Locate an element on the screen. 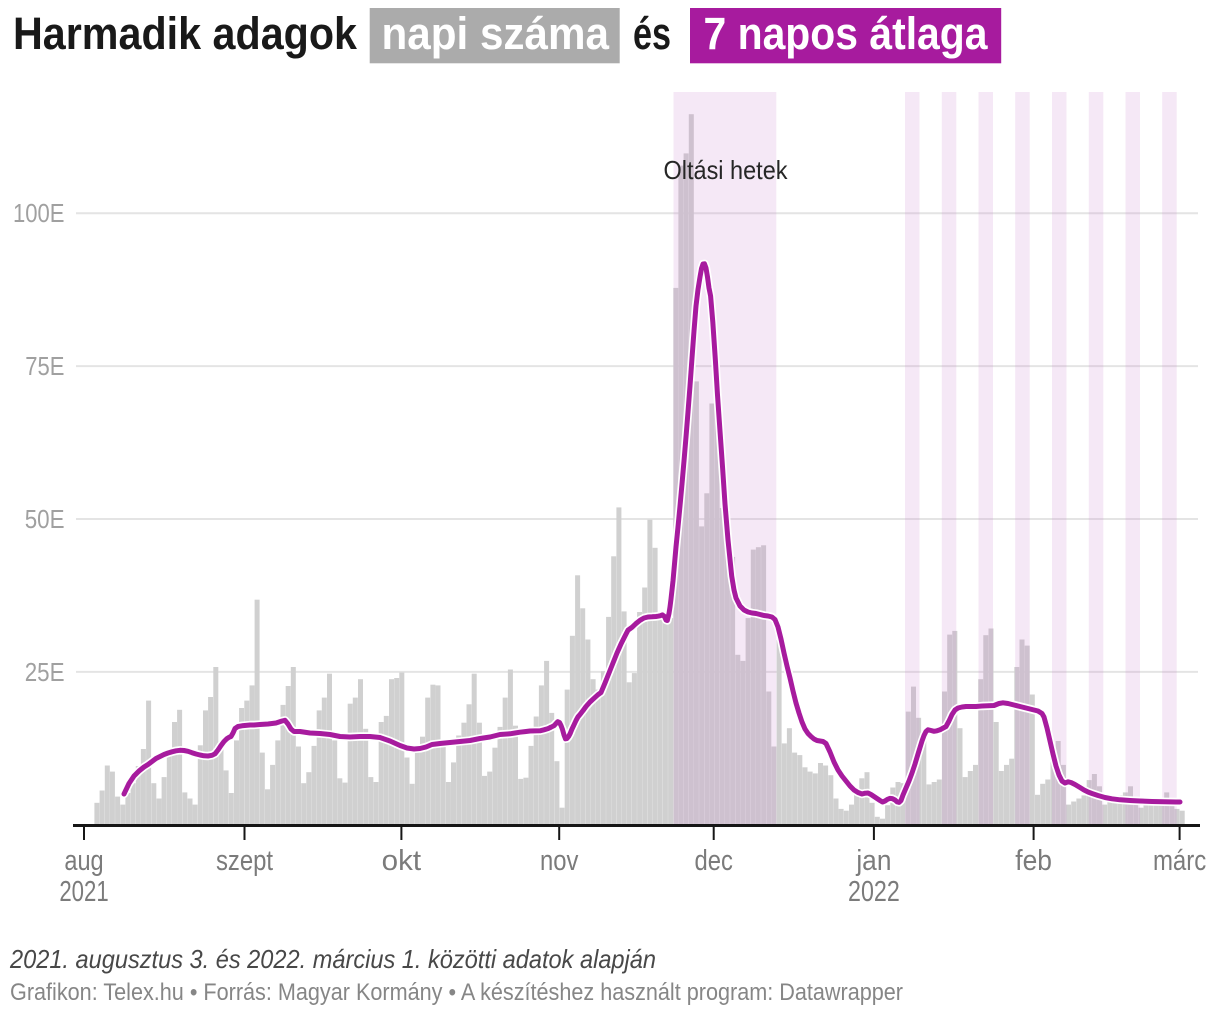 The width and height of the screenshot is (1220, 1020). svg-text: 2021 is located at coordinates (83, 892).